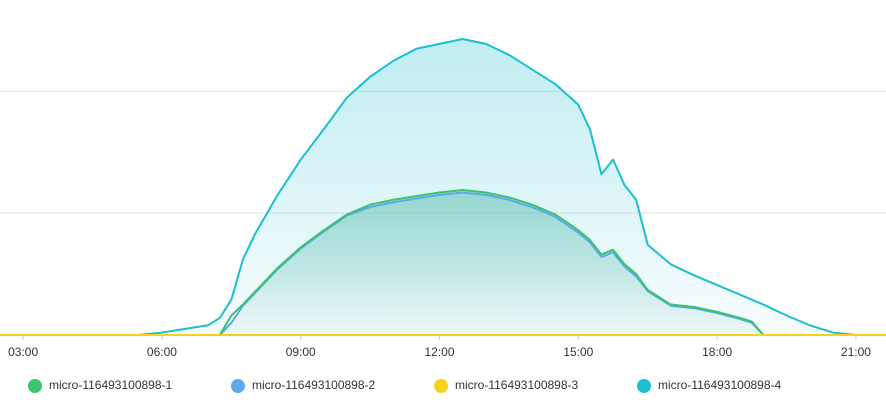 This screenshot has width=886, height=400. What do you see at coordinates (301, 352) in the screenshot?
I see `x-tick-label: 09:00` at bounding box center [301, 352].